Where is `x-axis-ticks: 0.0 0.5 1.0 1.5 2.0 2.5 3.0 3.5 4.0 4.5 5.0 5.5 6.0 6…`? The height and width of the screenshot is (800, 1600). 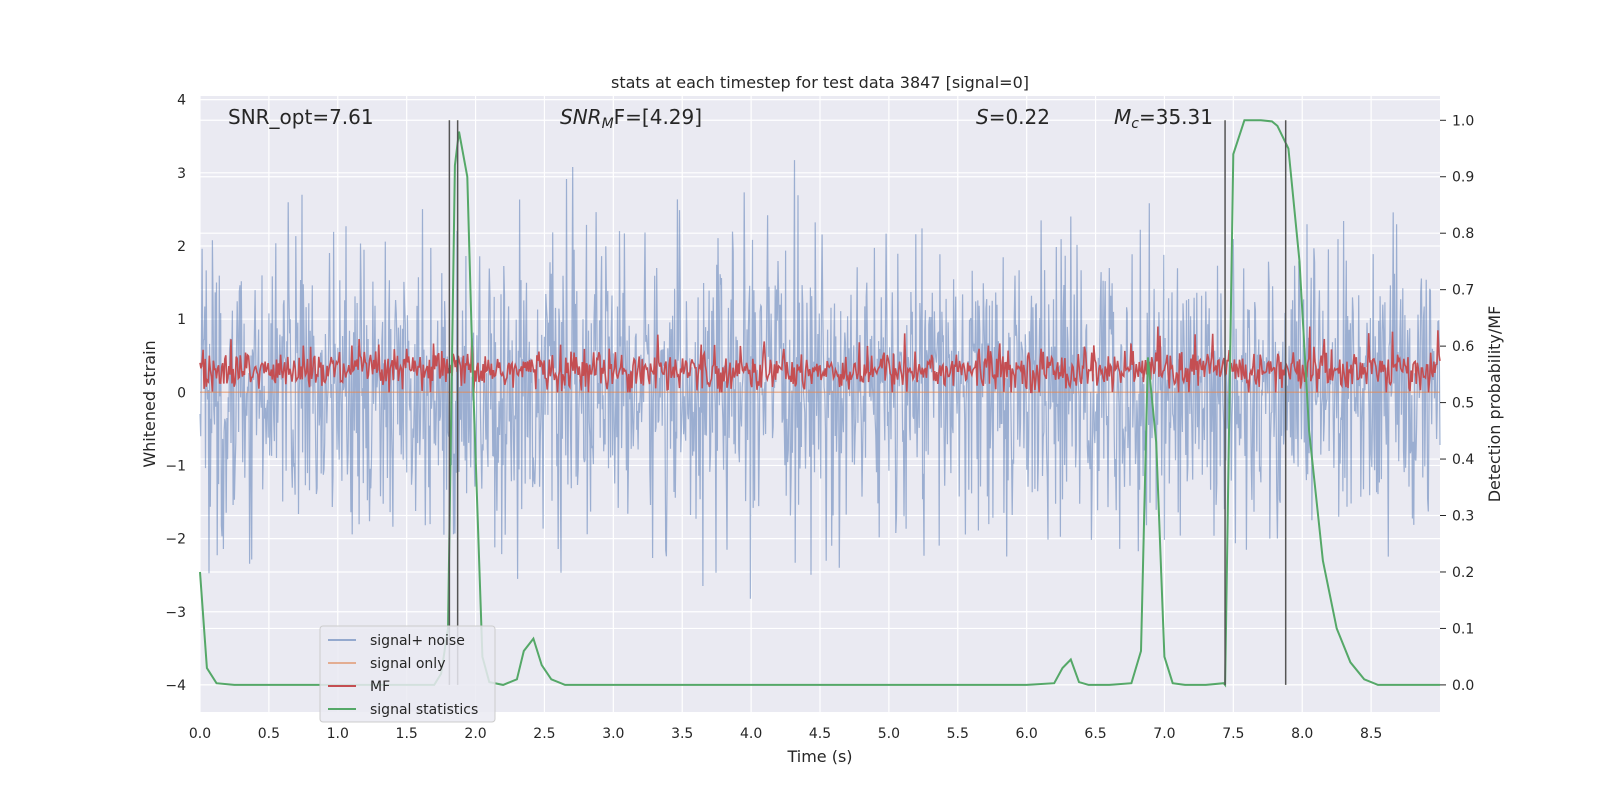
x-axis-ticks: 0.0 0.5 1.0 1.5 2.0 2.5 3.0 3.5 4.0 4.5 5.0 5.5 6.0 6… is located at coordinates (785, 734).